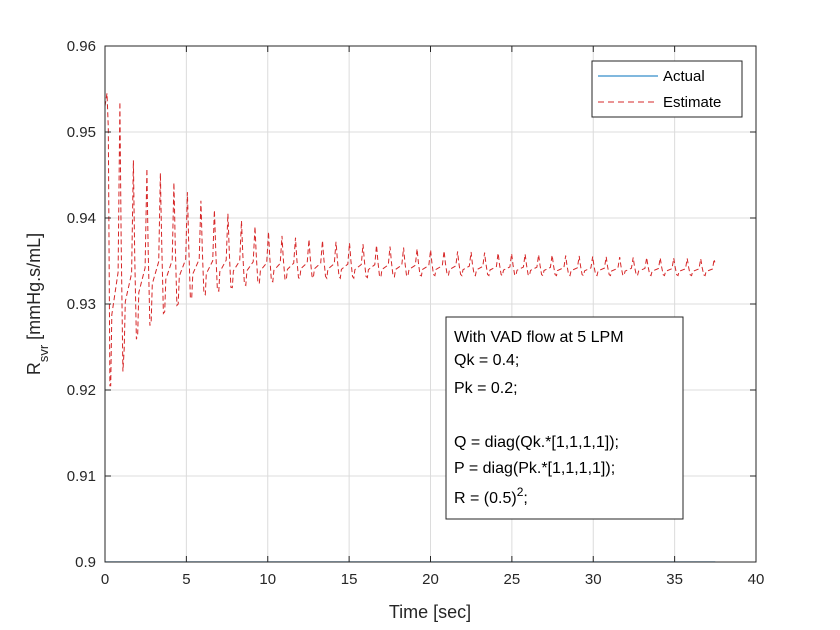 The image size is (840, 630). What do you see at coordinates (81, 390) in the screenshot?
I see `y-tick-label: 0.92` at bounding box center [81, 390].